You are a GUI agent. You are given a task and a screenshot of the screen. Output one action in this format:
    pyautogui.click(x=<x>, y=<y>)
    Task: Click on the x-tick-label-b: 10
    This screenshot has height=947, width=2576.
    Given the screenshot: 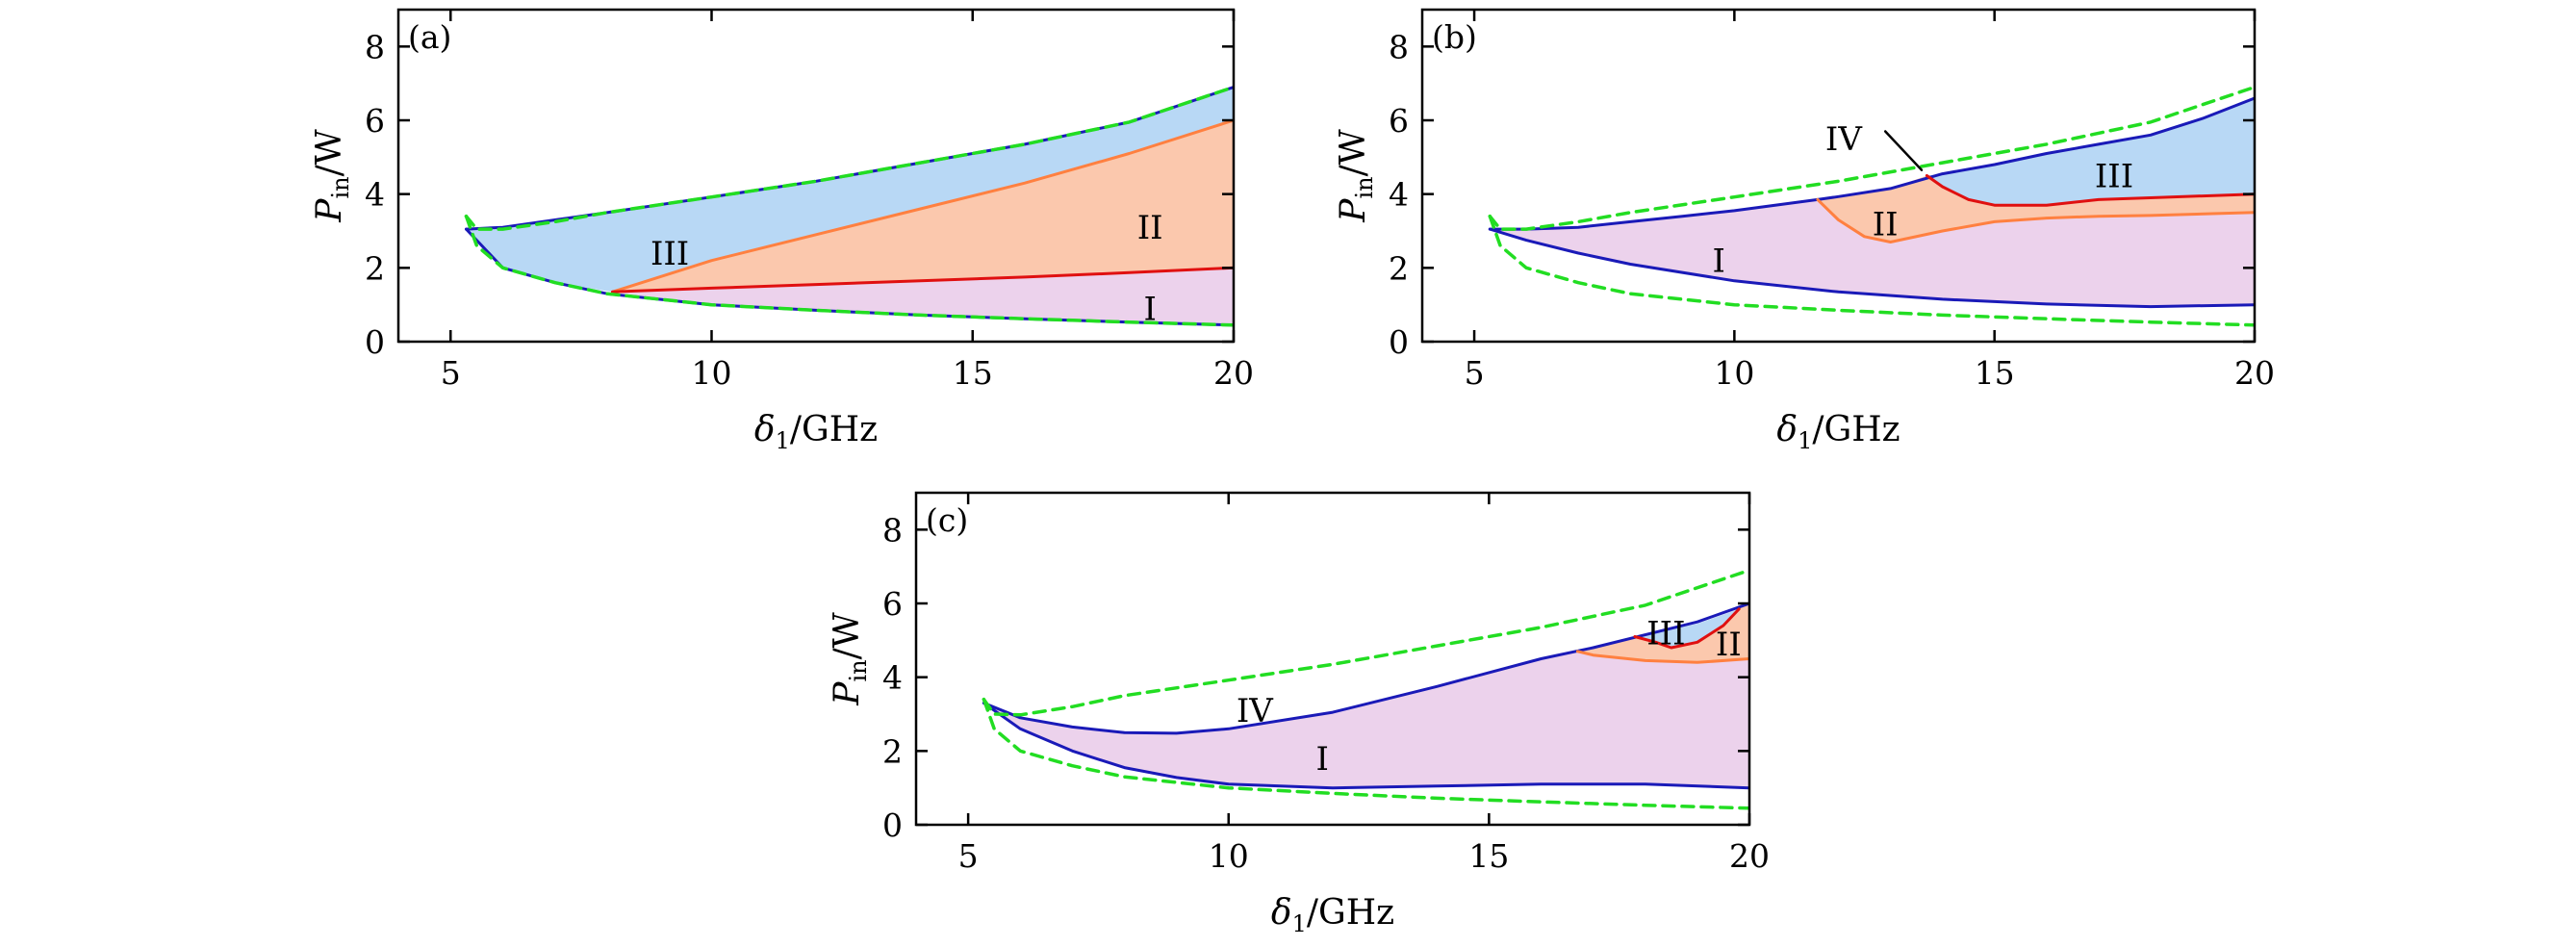 What is the action you would take?
    pyautogui.click(x=1734, y=373)
    